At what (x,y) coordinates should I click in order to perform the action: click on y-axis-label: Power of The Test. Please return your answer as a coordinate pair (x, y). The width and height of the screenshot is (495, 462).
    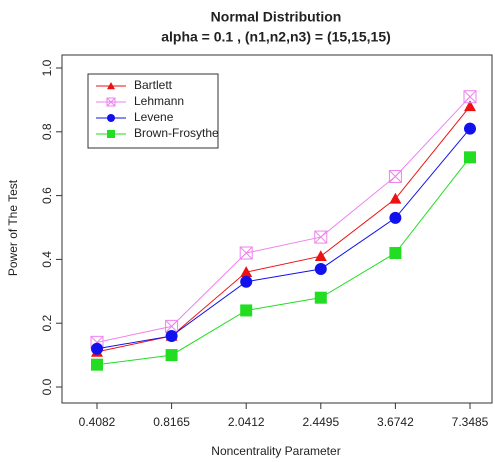
    Looking at the image, I should click on (13, 227).